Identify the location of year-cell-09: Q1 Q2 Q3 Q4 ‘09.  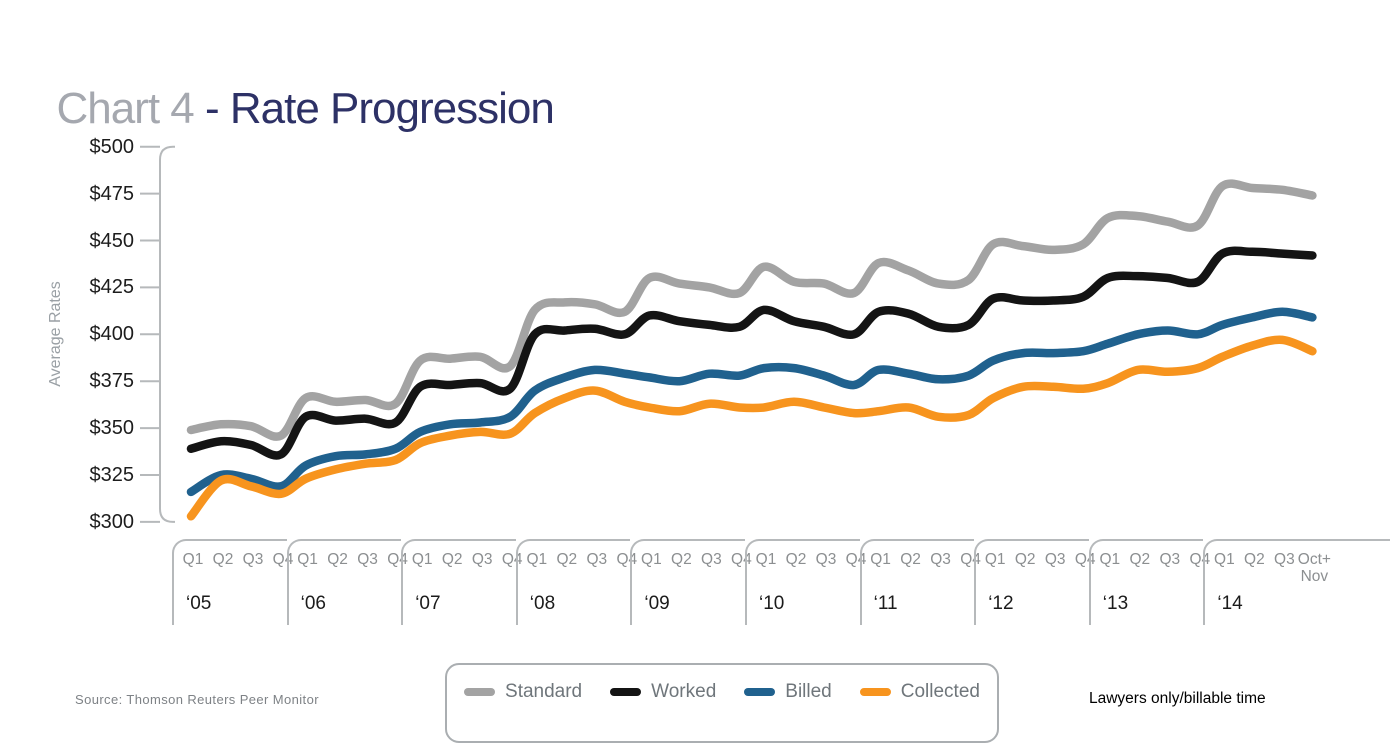
(691, 582).